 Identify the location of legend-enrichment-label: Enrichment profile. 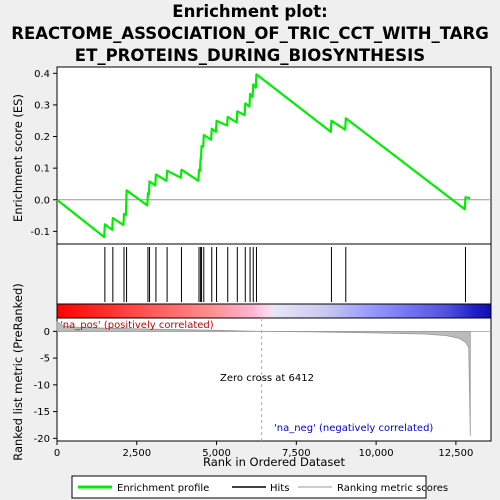
(163, 488).